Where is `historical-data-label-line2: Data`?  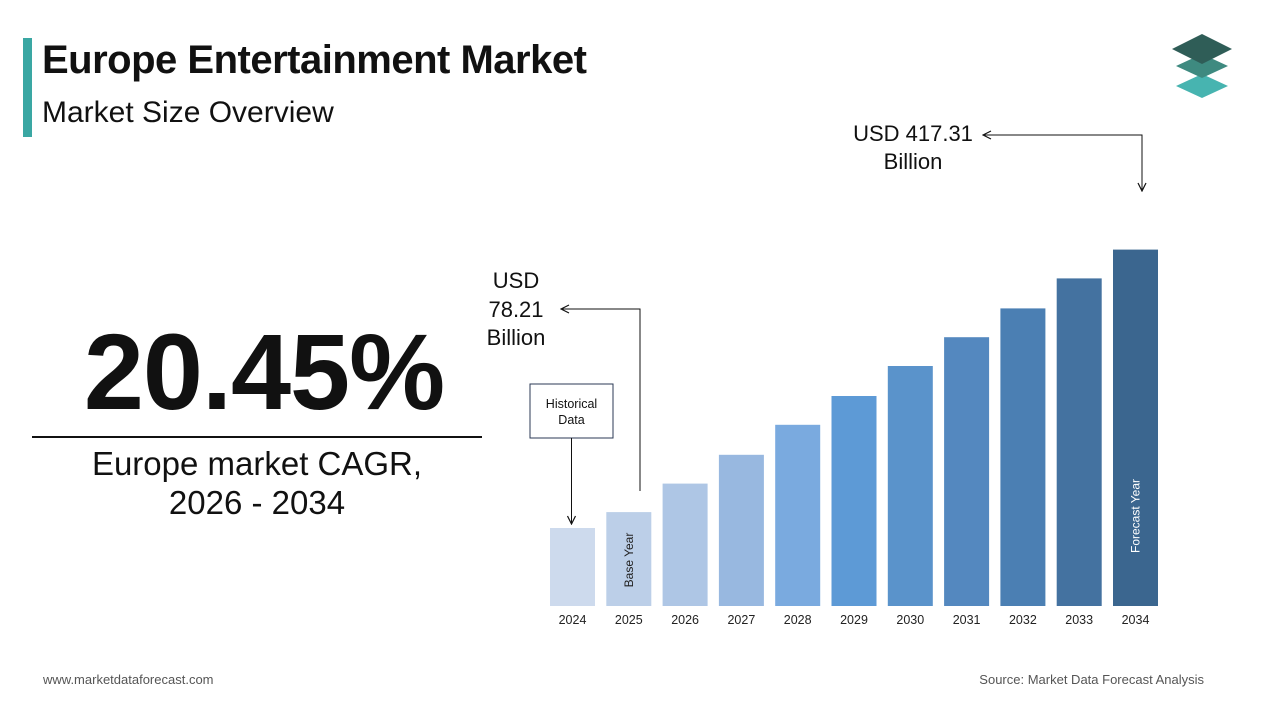 historical-data-label-line2: Data is located at coordinates (571, 420).